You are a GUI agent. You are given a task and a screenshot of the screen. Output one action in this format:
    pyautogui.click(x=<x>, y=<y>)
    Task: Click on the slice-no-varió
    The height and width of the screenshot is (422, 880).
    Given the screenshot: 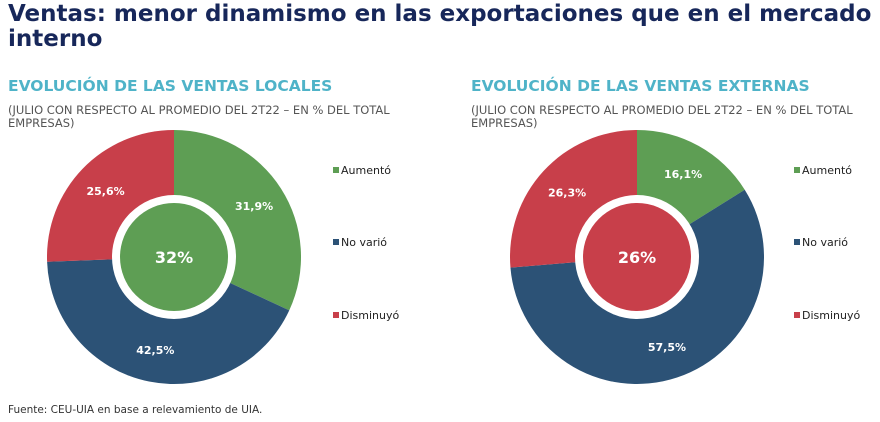 What is the action you would take?
    pyautogui.click(x=168, y=320)
    